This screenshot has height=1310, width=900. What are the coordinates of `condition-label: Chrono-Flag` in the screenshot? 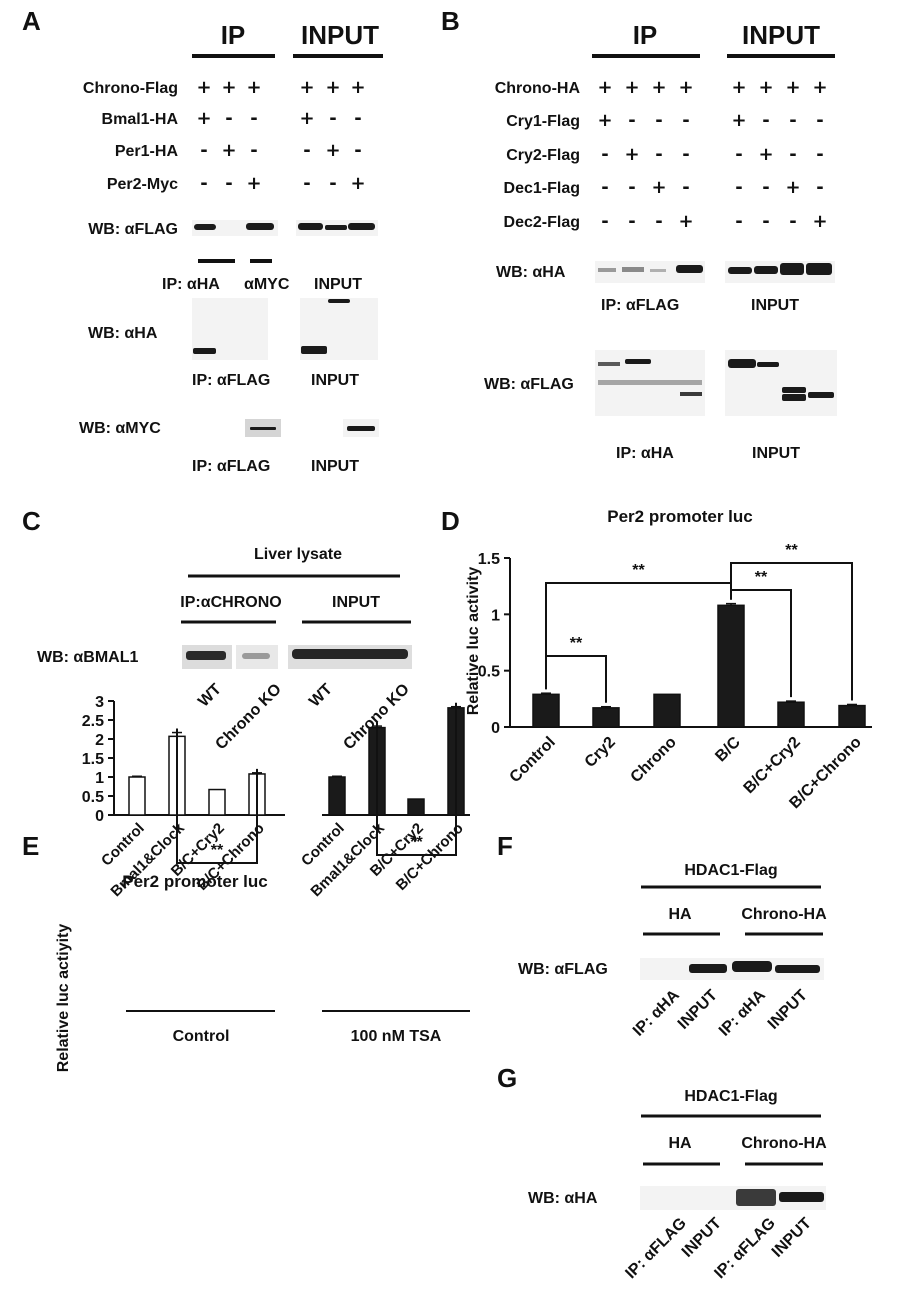 It's located at (130, 88).